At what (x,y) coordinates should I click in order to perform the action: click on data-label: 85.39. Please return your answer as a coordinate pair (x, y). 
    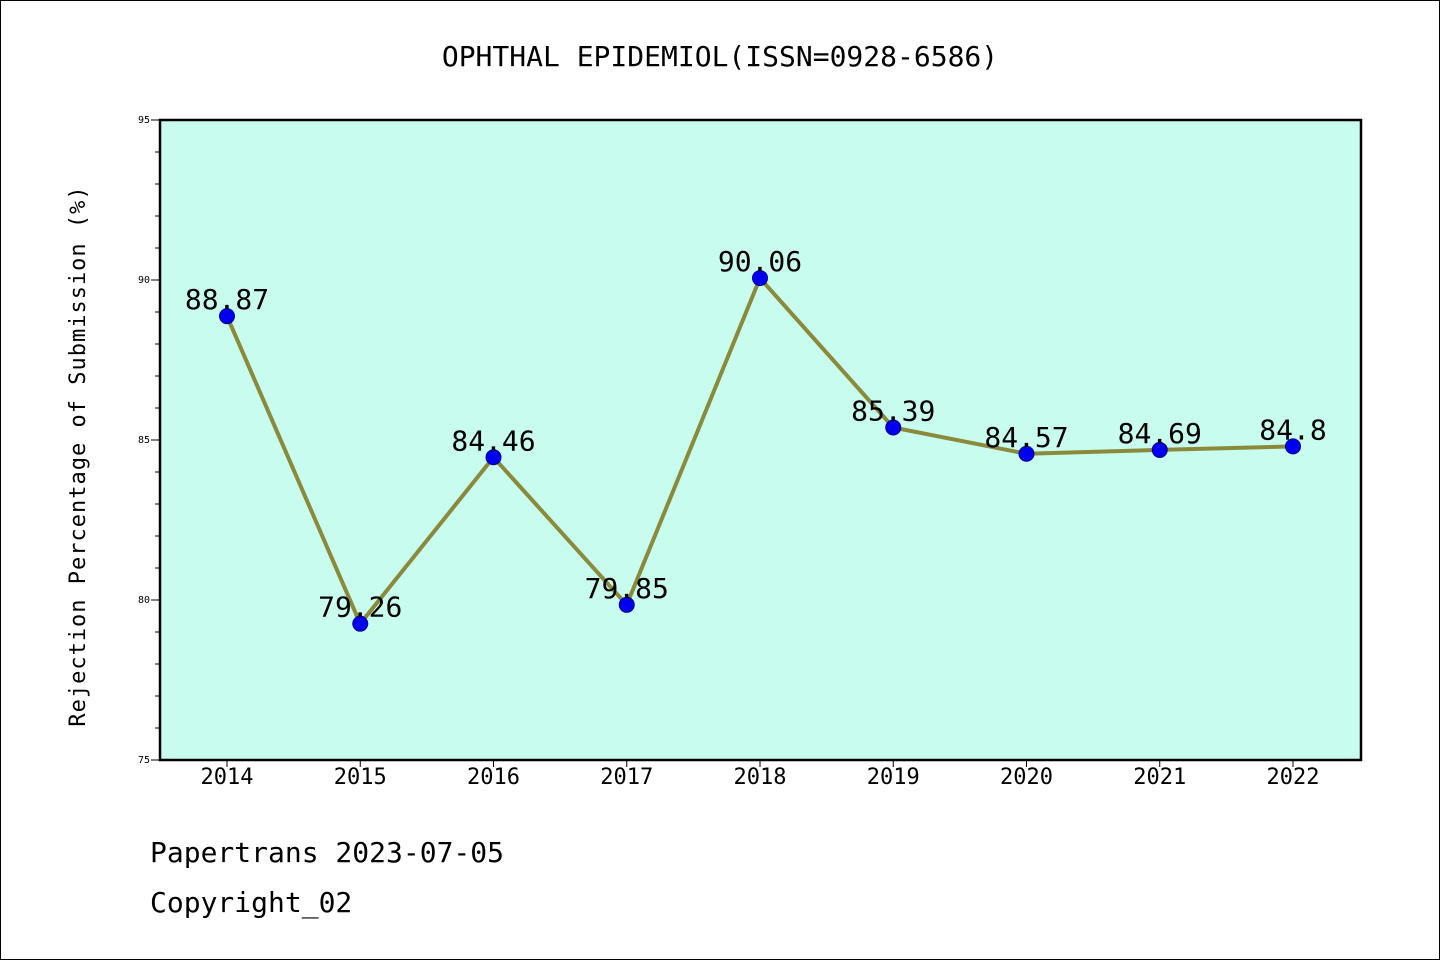
    Looking at the image, I should click on (893, 411).